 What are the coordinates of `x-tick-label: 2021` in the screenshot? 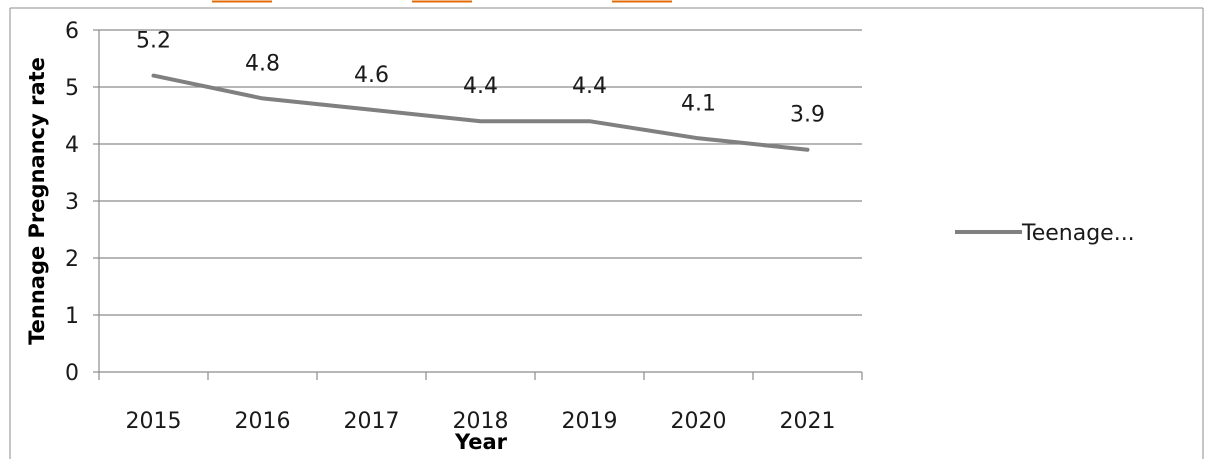 It's located at (808, 421).